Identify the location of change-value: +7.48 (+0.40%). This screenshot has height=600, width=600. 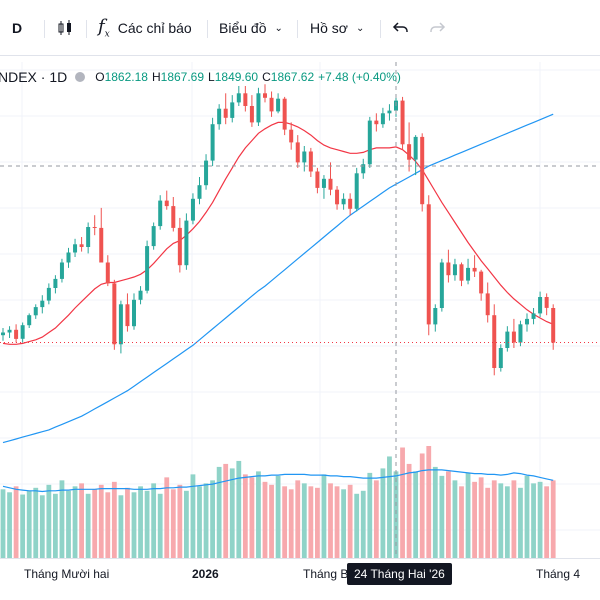
(359, 77).